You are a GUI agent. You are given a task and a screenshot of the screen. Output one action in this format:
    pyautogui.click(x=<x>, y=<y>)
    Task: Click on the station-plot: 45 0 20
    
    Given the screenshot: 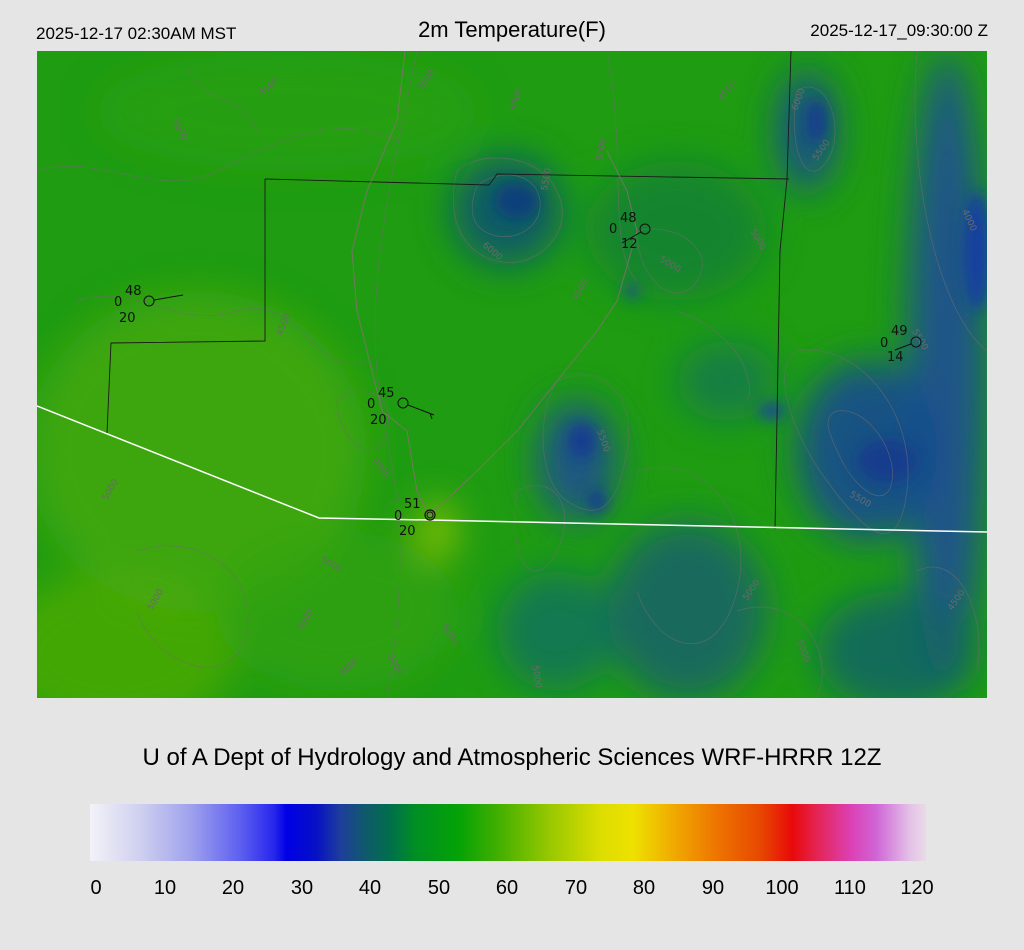 What is the action you would take?
    pyautogui.click(x=401, y=407)
    